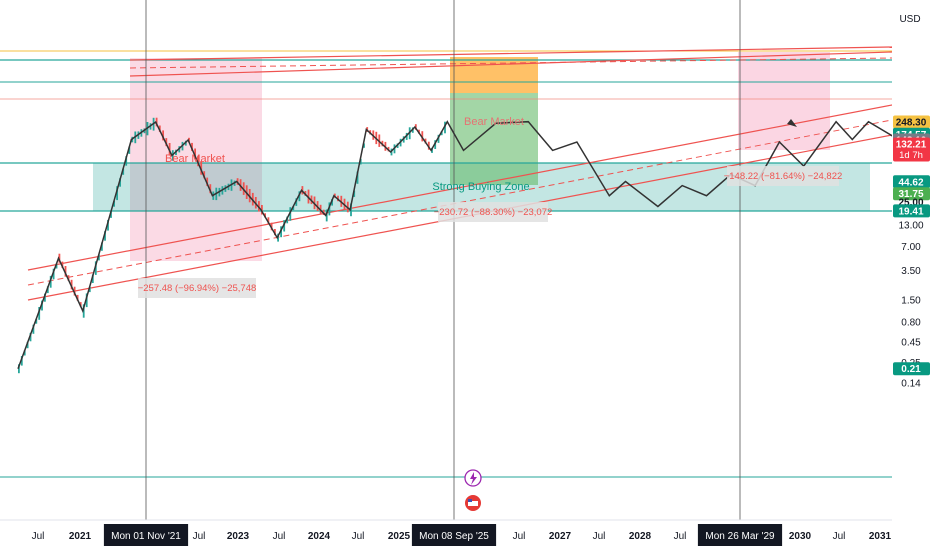 This screenshot has width=932, height=555. Describe the element at coordinates (911, 155) in the screenshot. I see `countdown-label: 1d 7h` at that location.